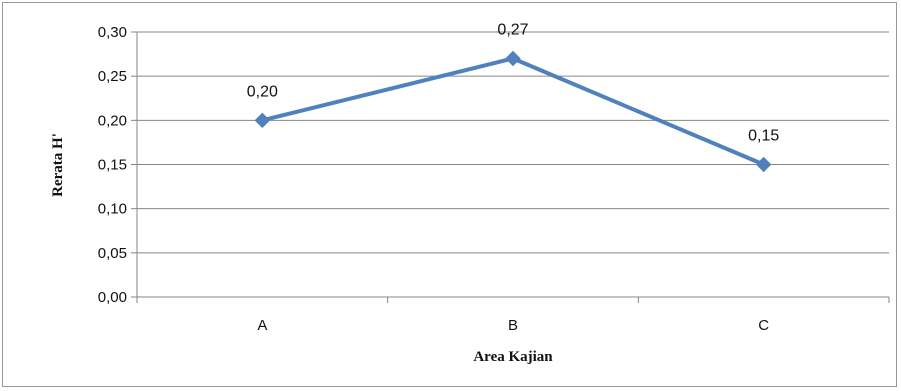 This screenshot has height=391, width=901. Describe the element at coordinates (58, 165) in the screenshot. I see `y-axis-title: Rerata H'` at that location.